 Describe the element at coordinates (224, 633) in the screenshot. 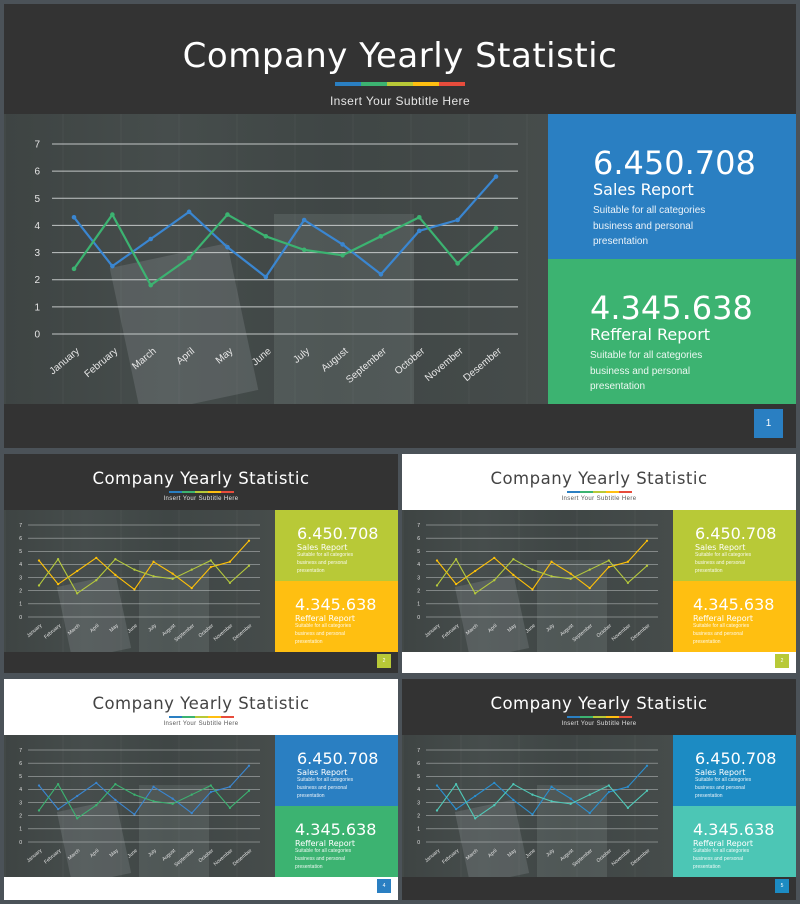

I see `x-tick-label: November` at that location.